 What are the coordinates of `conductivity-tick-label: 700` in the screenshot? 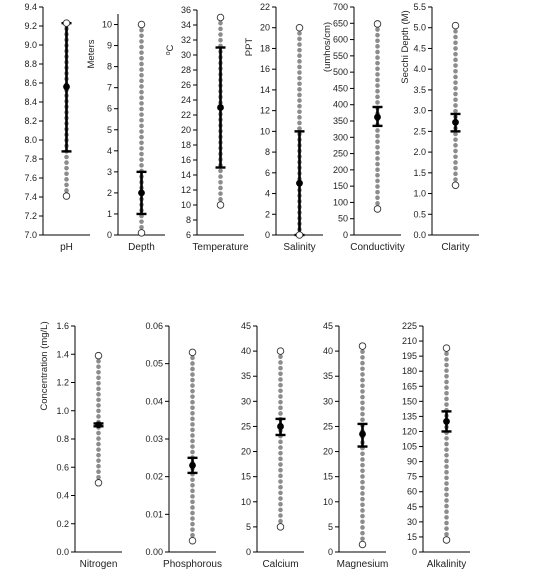 It's located at (340, 7).